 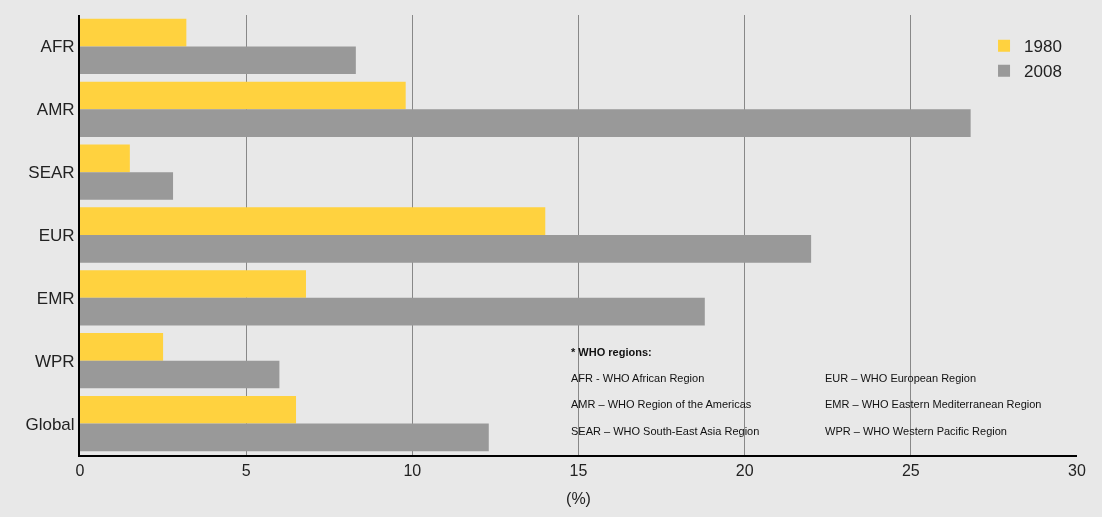 I want to click on annotation: EMR – WHO Eastern Mediterranean Region, so click(x=933, y=404).